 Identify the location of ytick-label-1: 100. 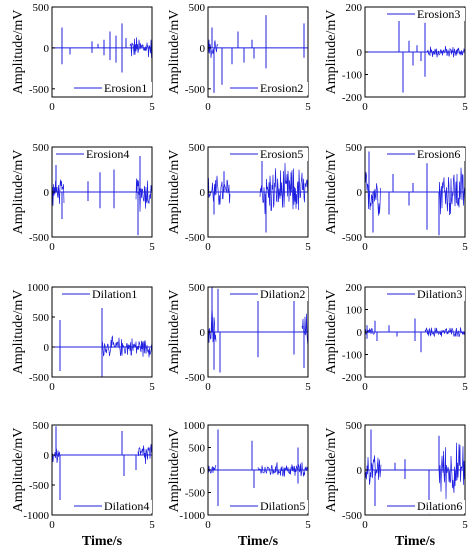
(354, 311).